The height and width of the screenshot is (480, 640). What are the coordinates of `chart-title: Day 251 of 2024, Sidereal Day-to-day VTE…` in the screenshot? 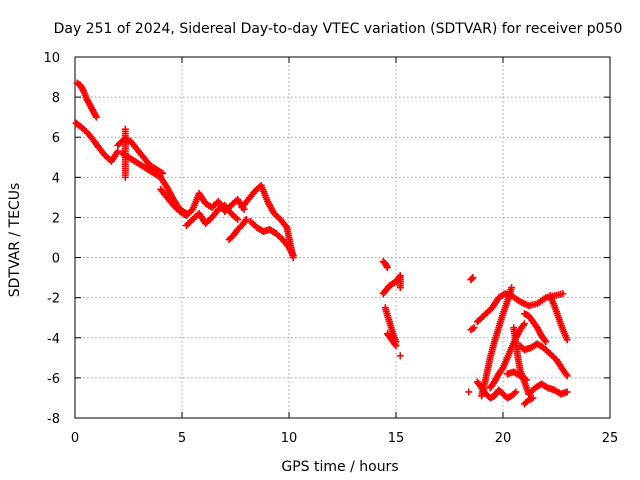 It's located at (338, 29).